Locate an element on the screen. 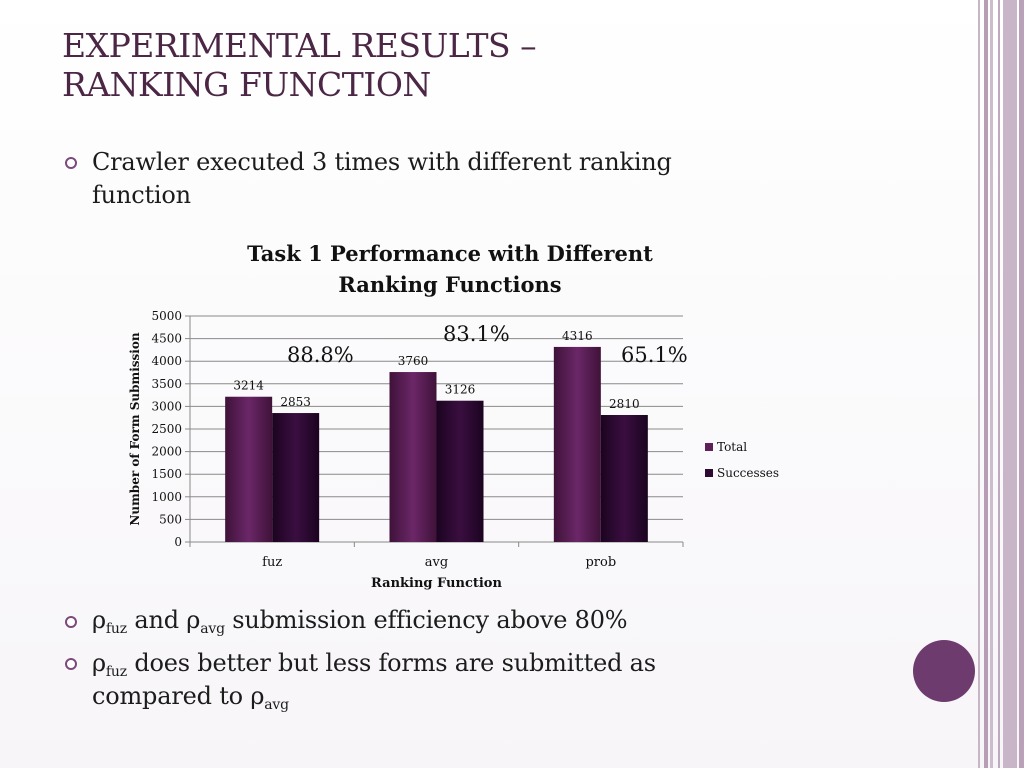 This screenshot has width=1024, height=768. data-label-total-fuz: 3214 is located at coordinates (248, 386).